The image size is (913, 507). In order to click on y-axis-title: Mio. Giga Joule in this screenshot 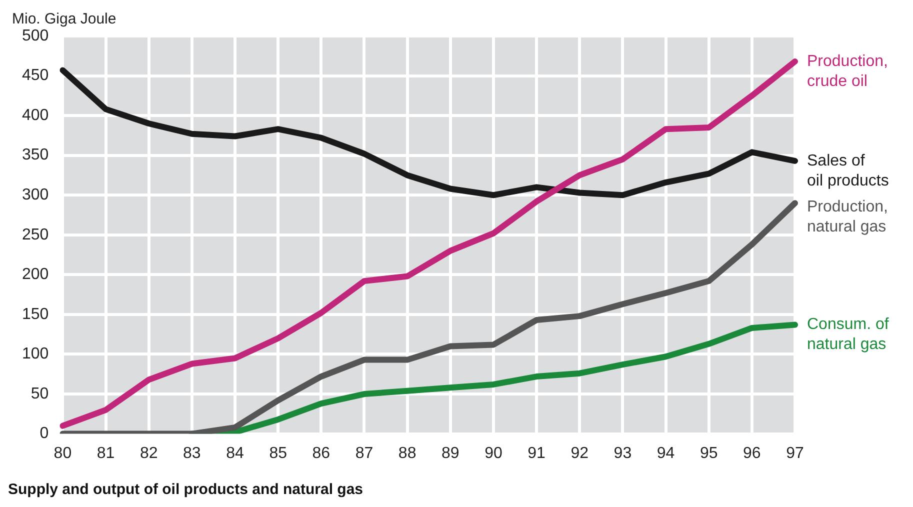, I will do `click(64, 19)`.